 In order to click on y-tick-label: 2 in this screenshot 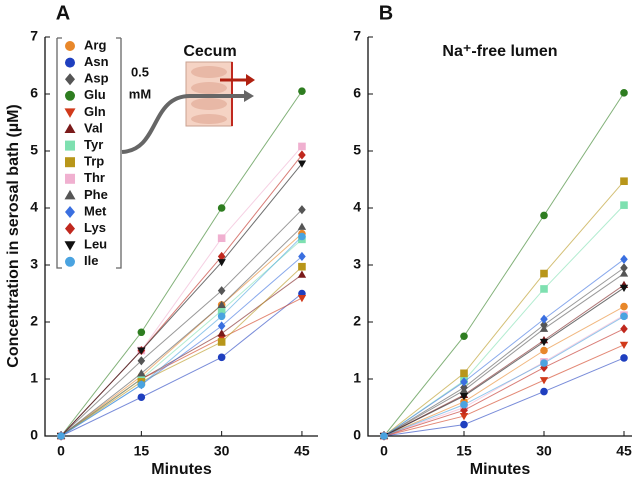, I will do `click(357, 321)`.